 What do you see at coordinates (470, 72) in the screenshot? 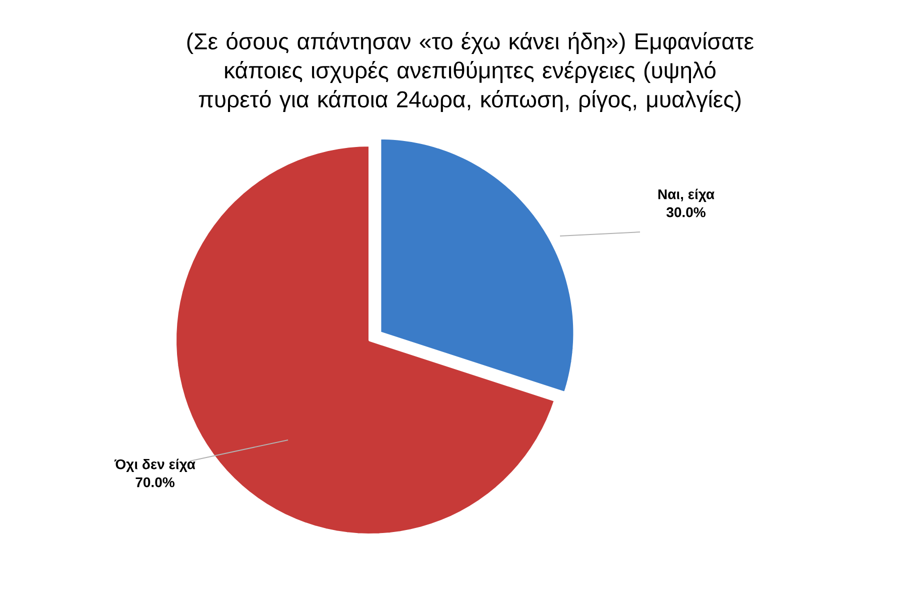
I see `chart-title: (Σε όσους απάντησαν «το έχω κάνει ήδη») Εμφανίσατε κάποιες ισχυρές ανεπιθύμητες ενέργειες (υψηλό πυρετό για κάποια 24ωρα, κόπωση, ρίγος, μυαλγίες)` at bounding box center [470, 72].